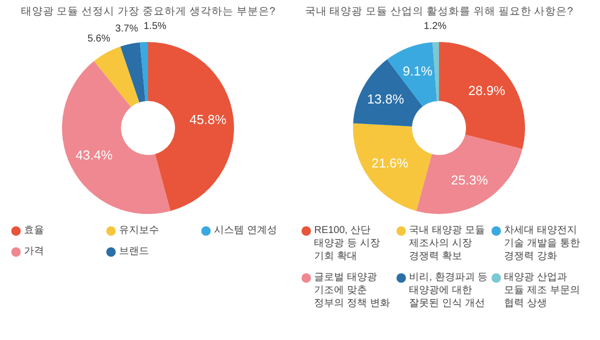  What do you see at coordinates (148, 12) in the screenshot?
I see `chart-title: 태양광 모듈 선정시 가장 중요하게 생각하는 부분은?` at bounding box center [148, 12].